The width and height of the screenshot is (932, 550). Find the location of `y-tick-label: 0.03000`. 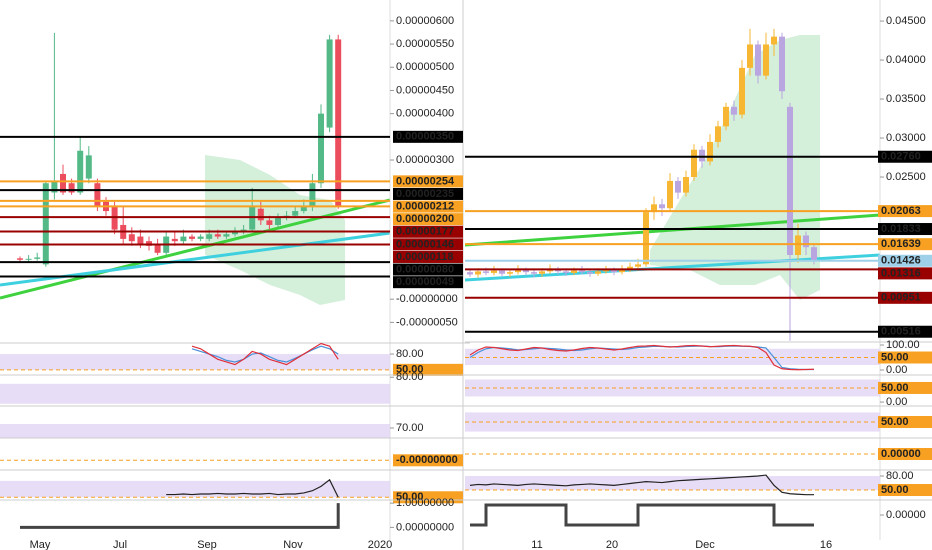

y-tick-label: 0.03000 is located at coordinates (906, 138).